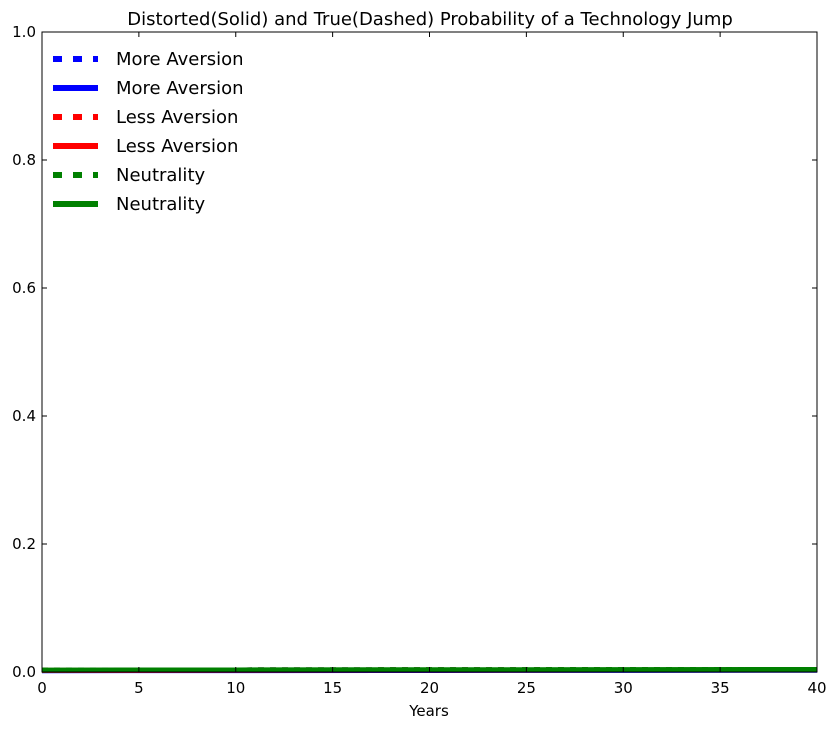 This screenshot has width=837, height=735. Describe the element at coordinates (24, 288) in the screenshot. I see `y-tick-label: 0.6` at that location.